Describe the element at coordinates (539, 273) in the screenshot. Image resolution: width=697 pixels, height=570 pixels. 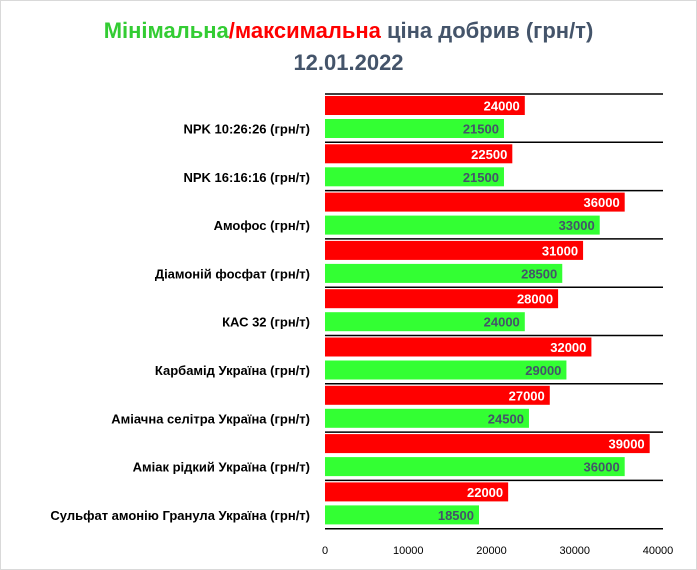
I see `data-label-min: 28500` at that location.